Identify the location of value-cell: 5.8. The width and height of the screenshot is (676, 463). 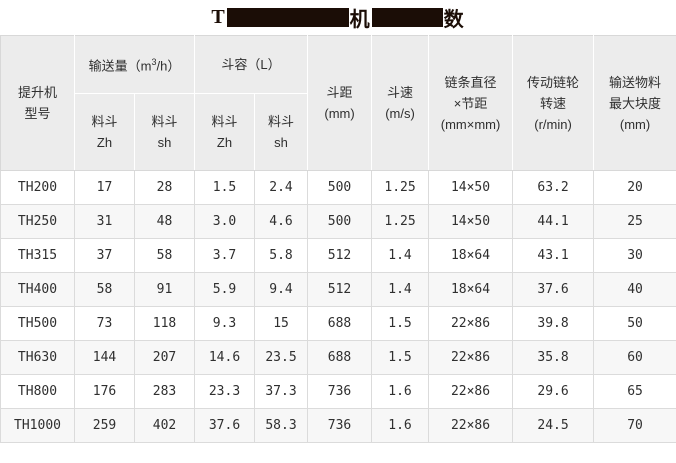
(281, 255).